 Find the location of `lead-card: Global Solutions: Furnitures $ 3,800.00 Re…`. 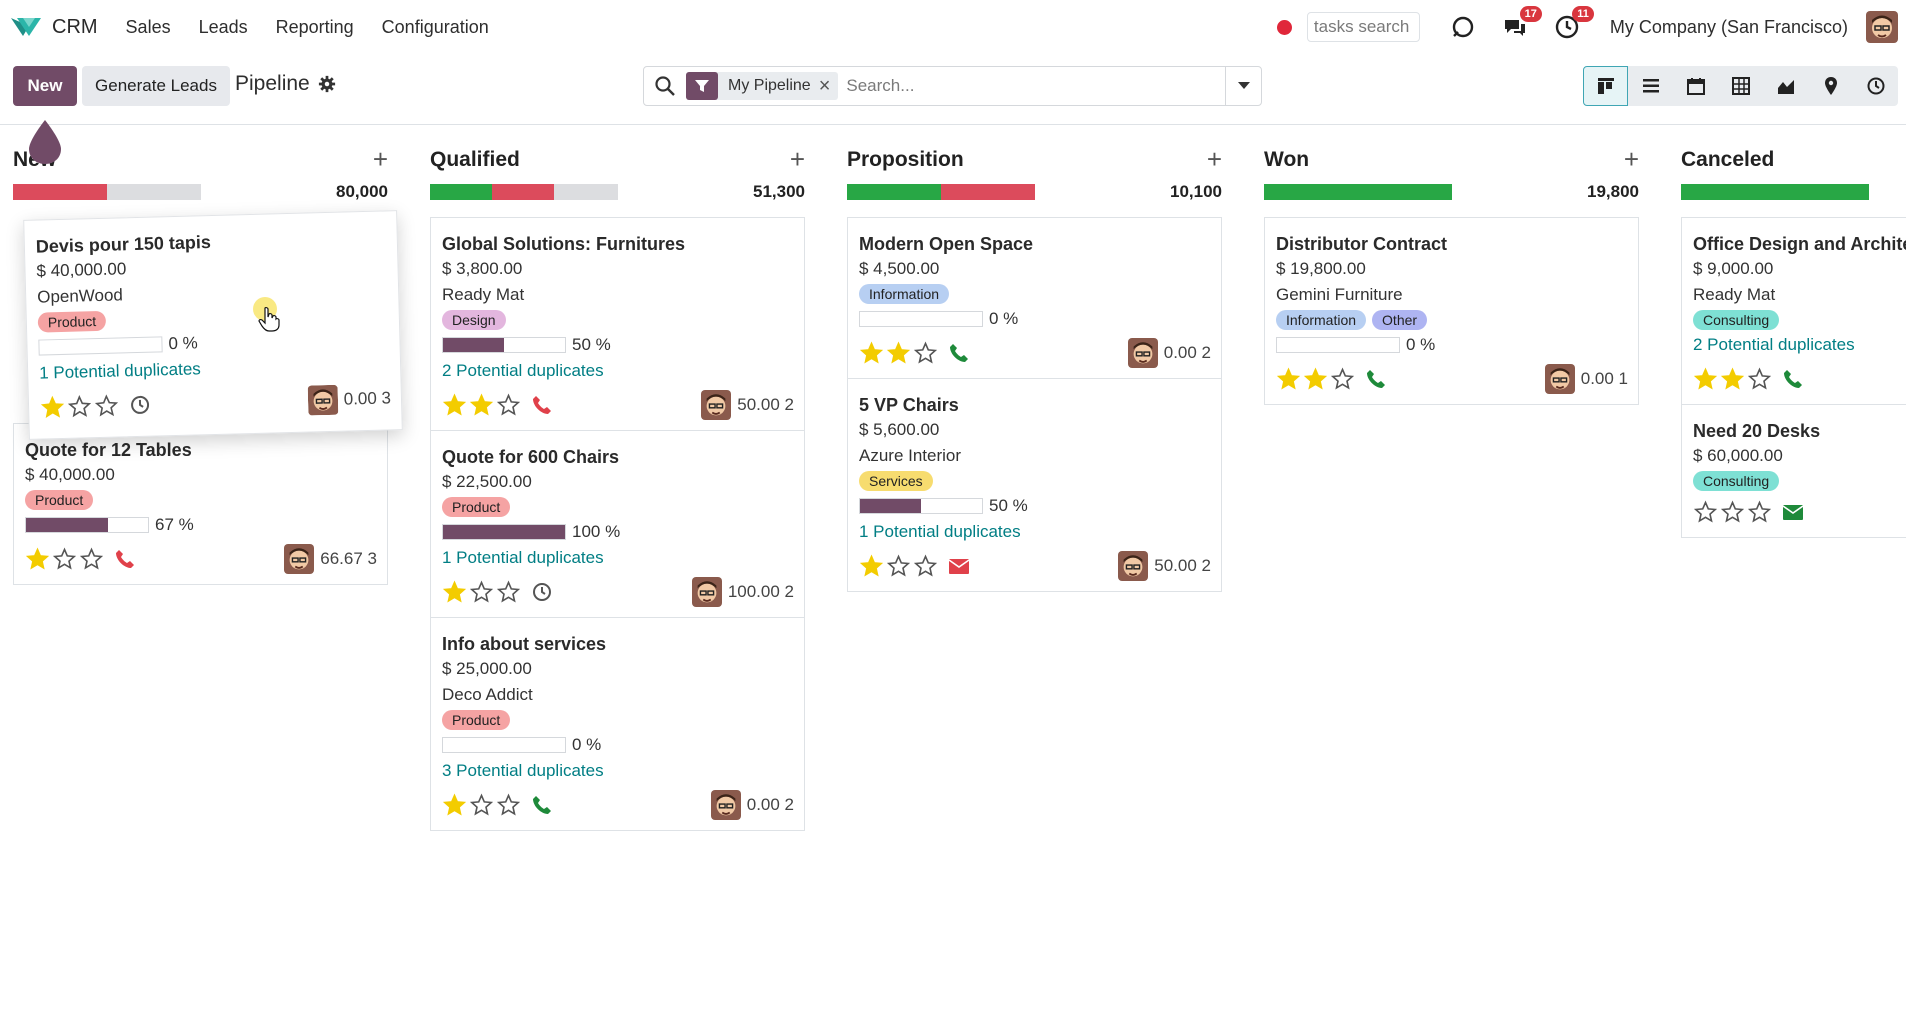

lead-card: Global Solutions: Furnitures $ 3,800.00 Re… is located at coordinates (617, 324).